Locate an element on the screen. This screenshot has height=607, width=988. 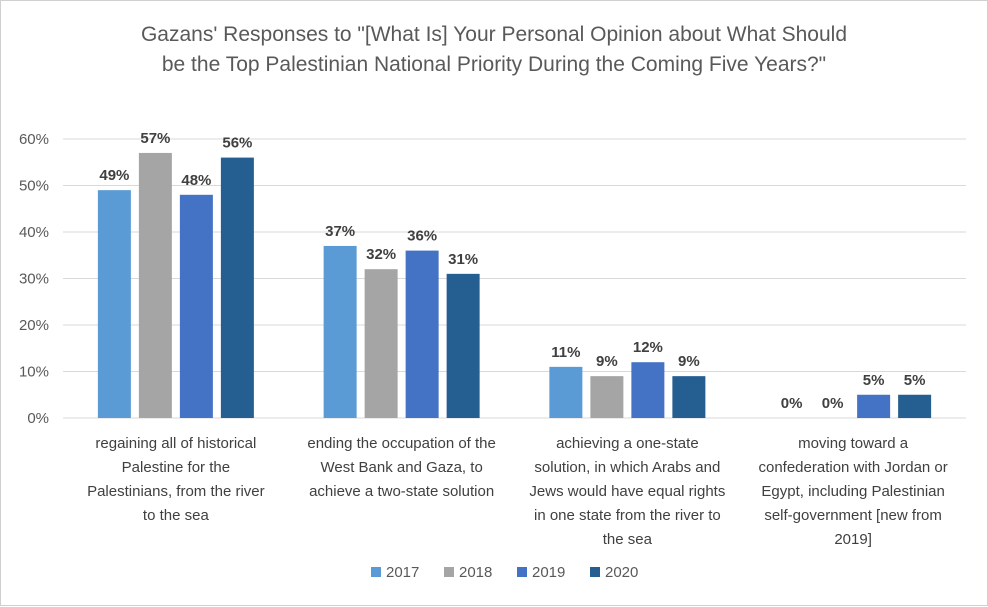
category-label-line: regaining all of historical is located at coordinates (175, 443).